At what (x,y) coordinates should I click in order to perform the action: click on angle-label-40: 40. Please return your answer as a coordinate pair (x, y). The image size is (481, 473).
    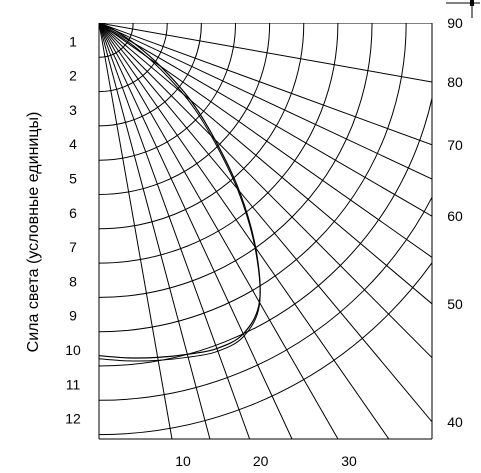
    Looking at the image, I should click on (455, 422).